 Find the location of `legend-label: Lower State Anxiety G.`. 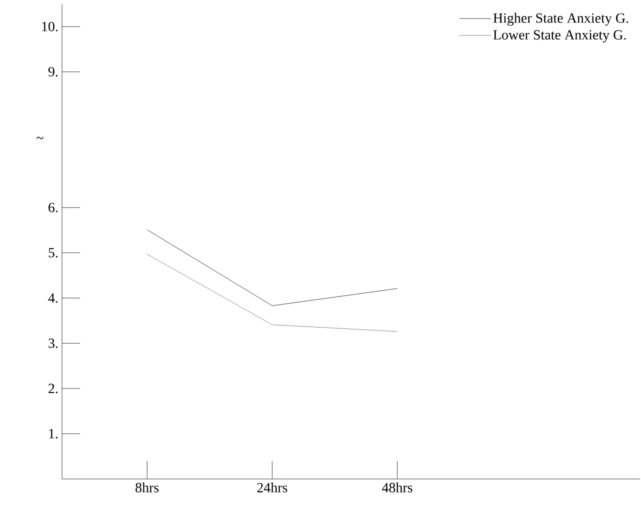

legend-label: Lower State Anxiety G. is located at coordinates (559, 36).